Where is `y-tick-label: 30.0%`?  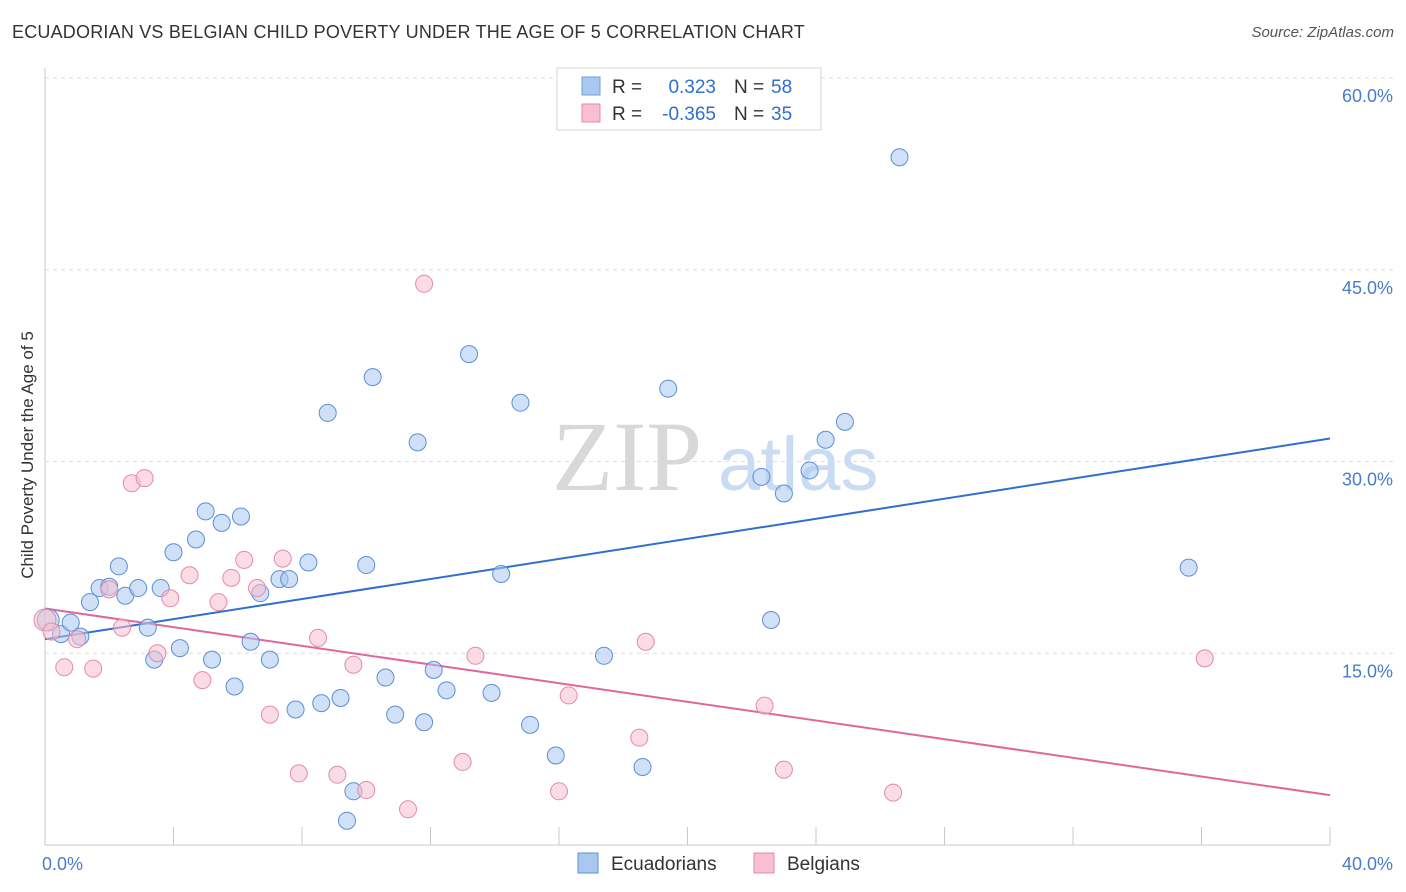 y-tick-label: 30.0% is located at coordinates (1367, 480).